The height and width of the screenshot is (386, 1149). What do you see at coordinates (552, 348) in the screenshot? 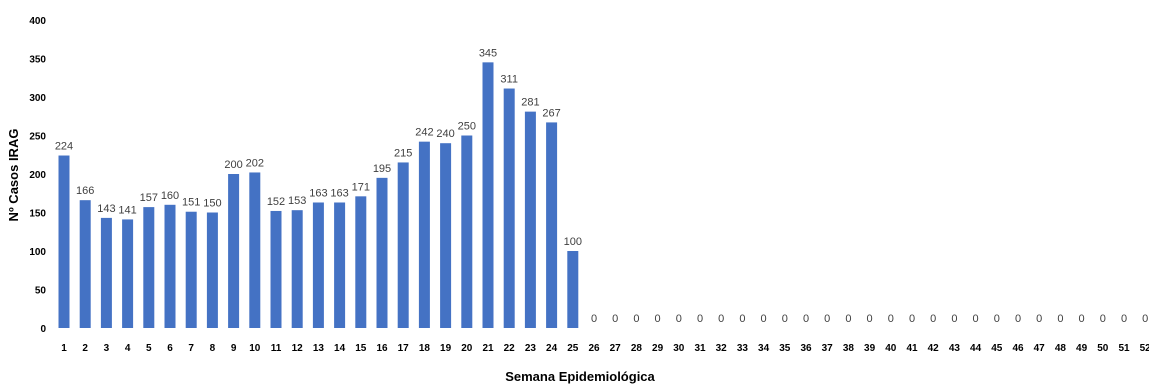
I see `x-tick-label: 24` at bounding box center [552, 348].